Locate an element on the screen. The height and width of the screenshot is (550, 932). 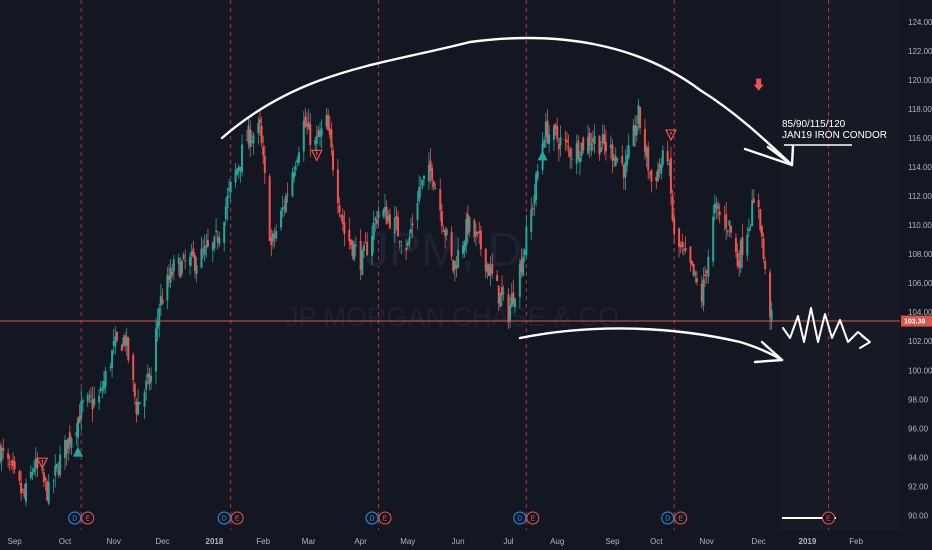
future-region is located at coordinates (840, 265).